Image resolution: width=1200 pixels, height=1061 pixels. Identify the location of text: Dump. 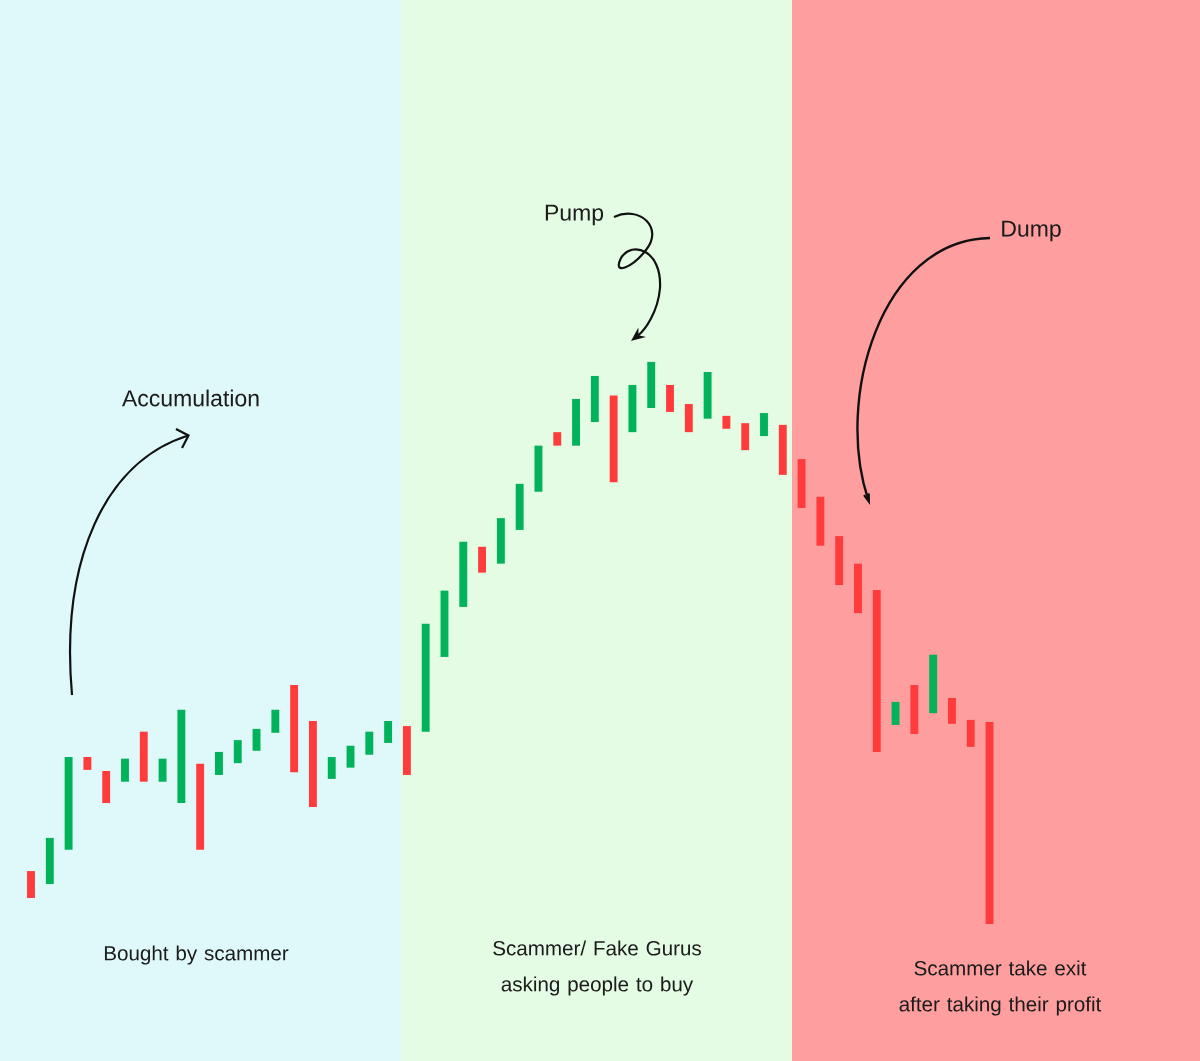
(1031, 231).